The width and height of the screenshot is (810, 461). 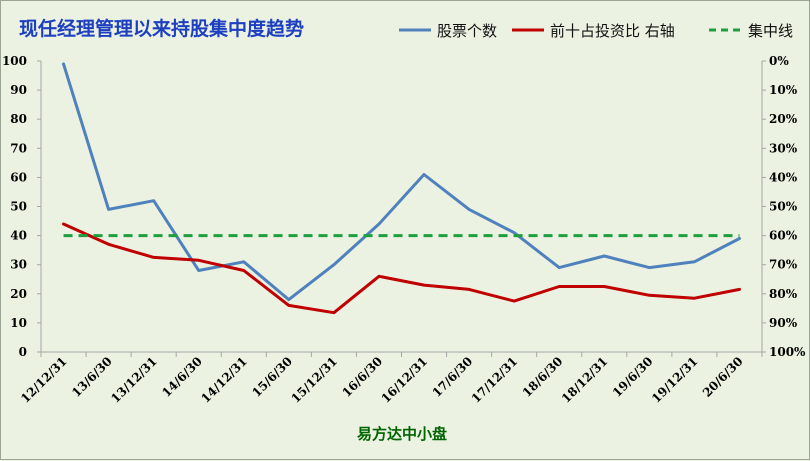 What do you see at coordinates (779, 61) in the screenshot?
I see `y-right-tick-label: 0%` at bounding box center [779, 61].